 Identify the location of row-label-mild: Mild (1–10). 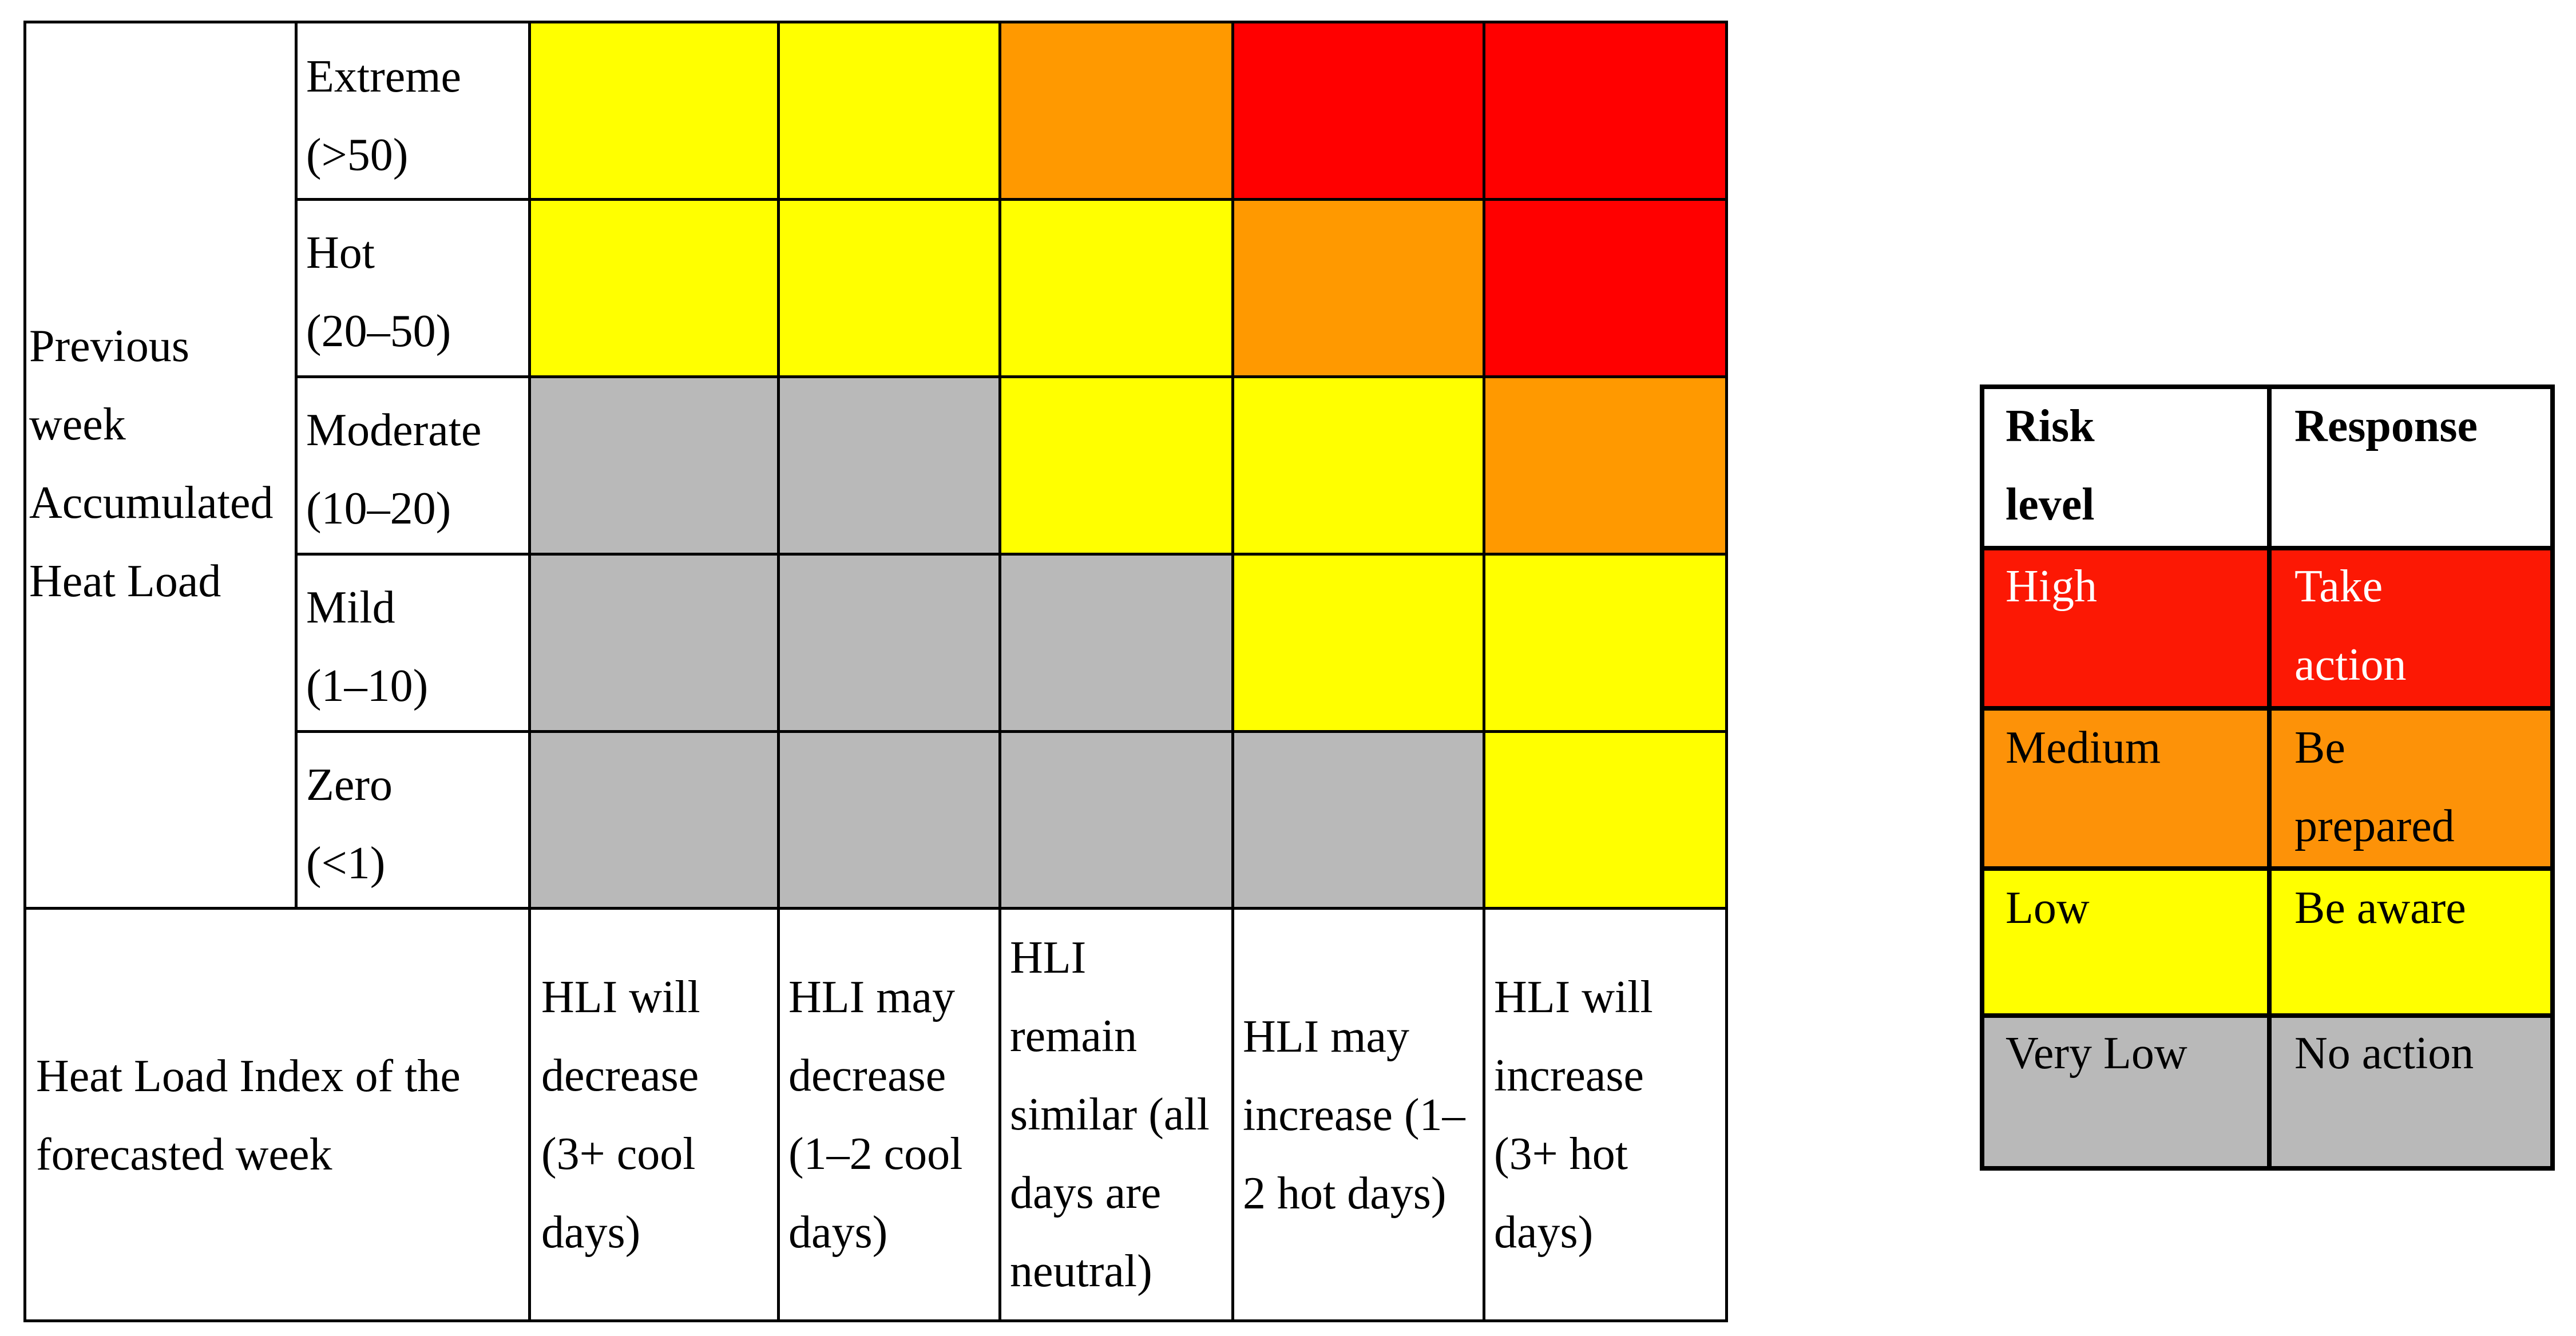
(413, 643).